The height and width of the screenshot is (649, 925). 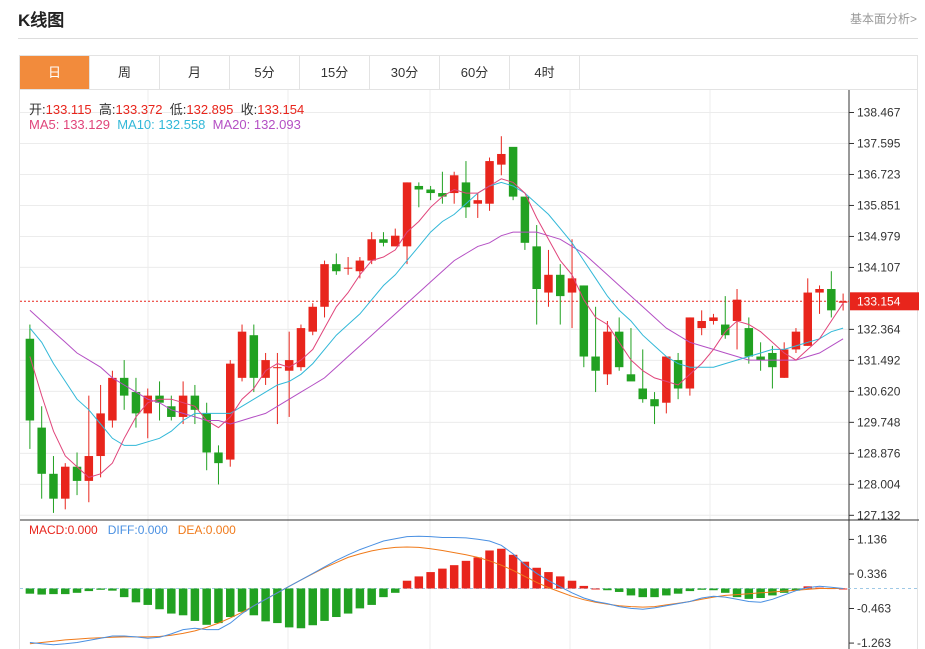 What do you see at coordinates (191, 530) in the screenshot?
I see `dea-label: DEA:` at bounding box center [191, 530].